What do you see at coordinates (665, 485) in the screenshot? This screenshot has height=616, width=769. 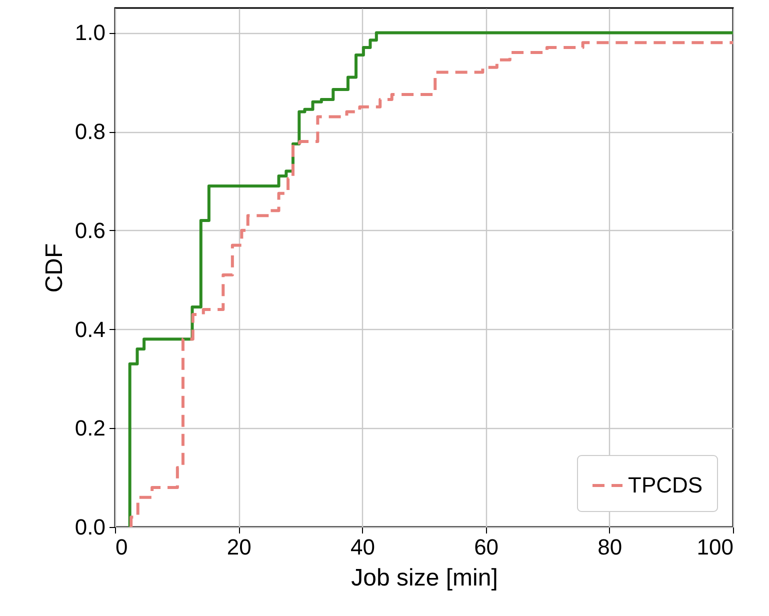 I see `legend-label: TPCDS` at bounding box center [665, 485].